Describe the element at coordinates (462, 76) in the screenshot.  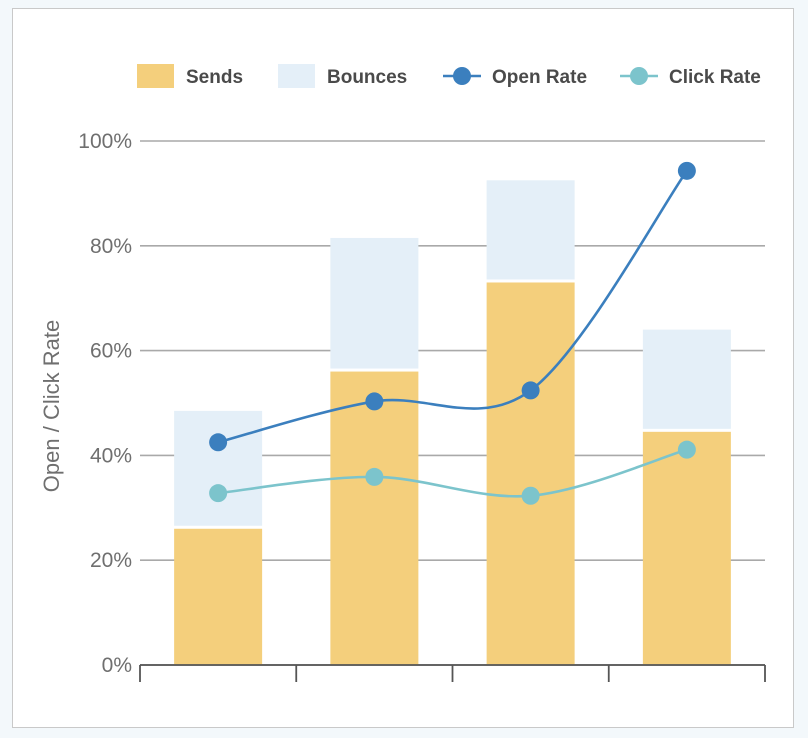
I see `legend-marker-open-rate` at that location.